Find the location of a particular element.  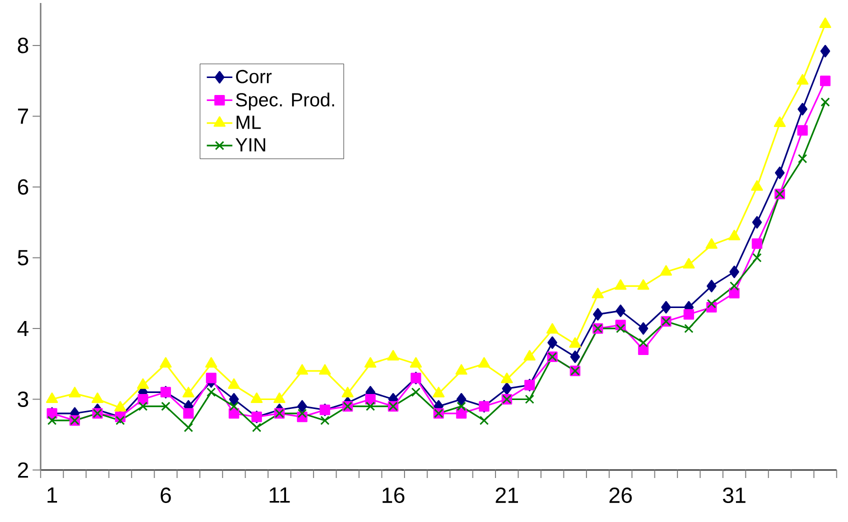

y-tick-label: 8 is located at coordinates (23, 46).